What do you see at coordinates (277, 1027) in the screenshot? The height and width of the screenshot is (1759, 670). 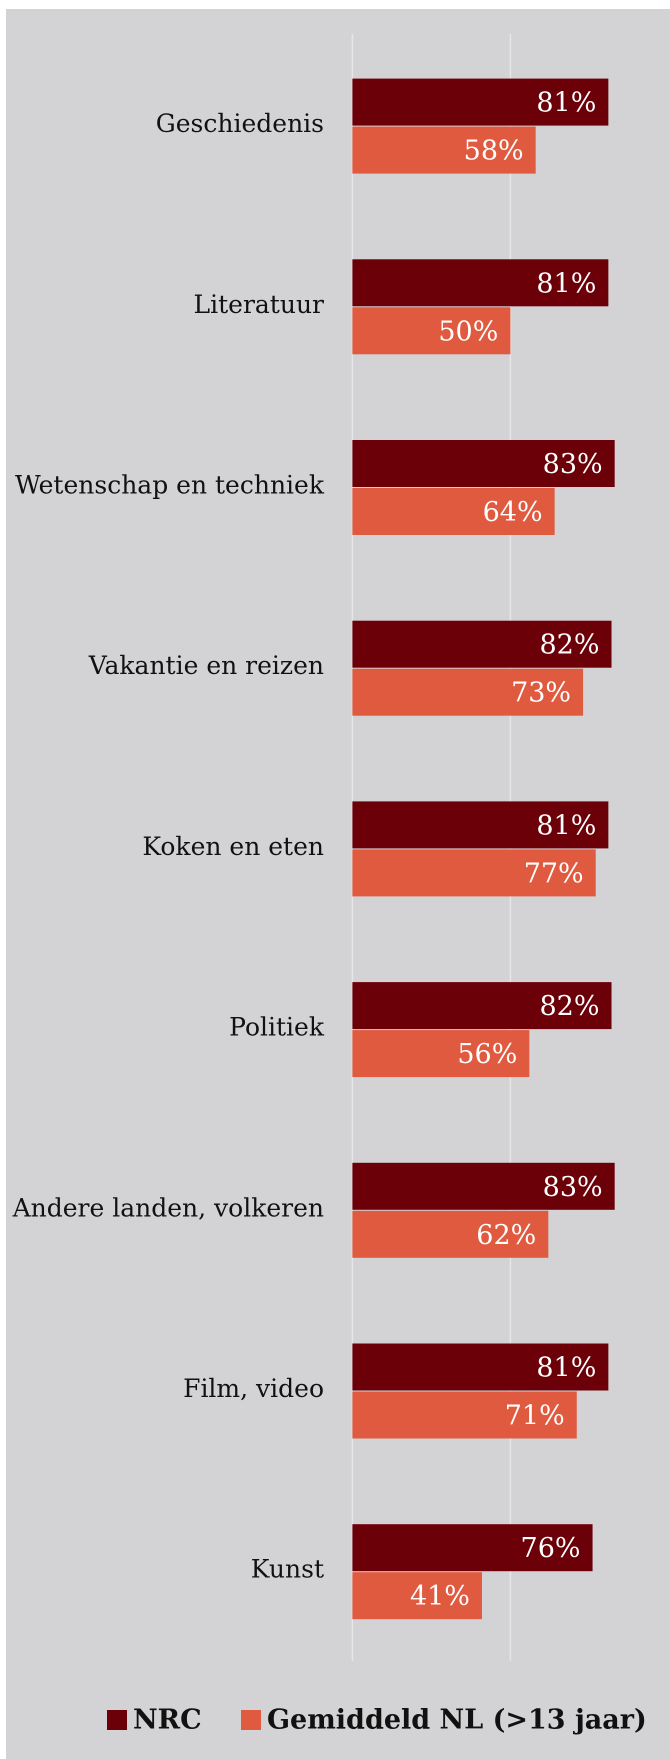 I see `category-label: Politiek` at bounding box center [277, 1027].